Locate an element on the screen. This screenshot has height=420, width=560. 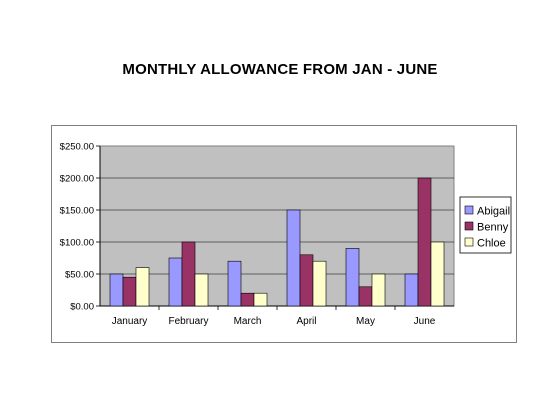
x-tick-label: March is located at coordinates (248, 321).